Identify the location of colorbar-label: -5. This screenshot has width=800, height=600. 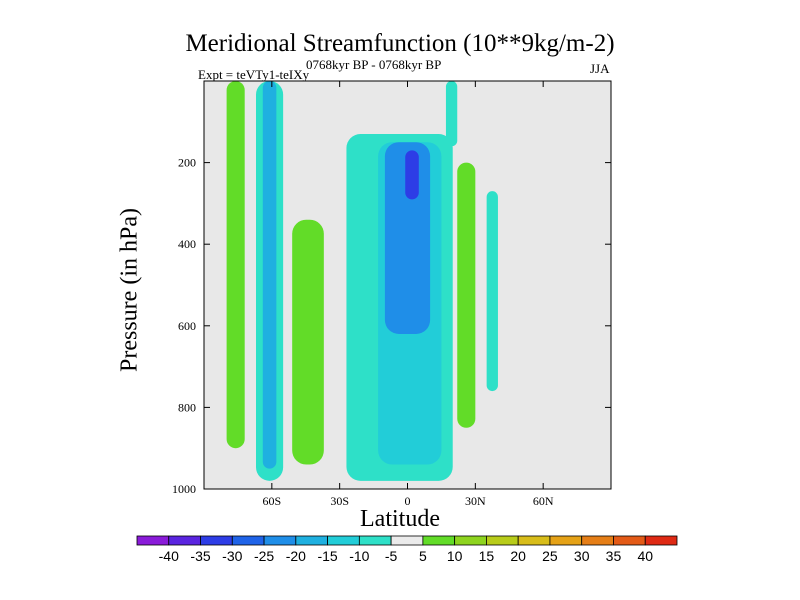
(391, 556).